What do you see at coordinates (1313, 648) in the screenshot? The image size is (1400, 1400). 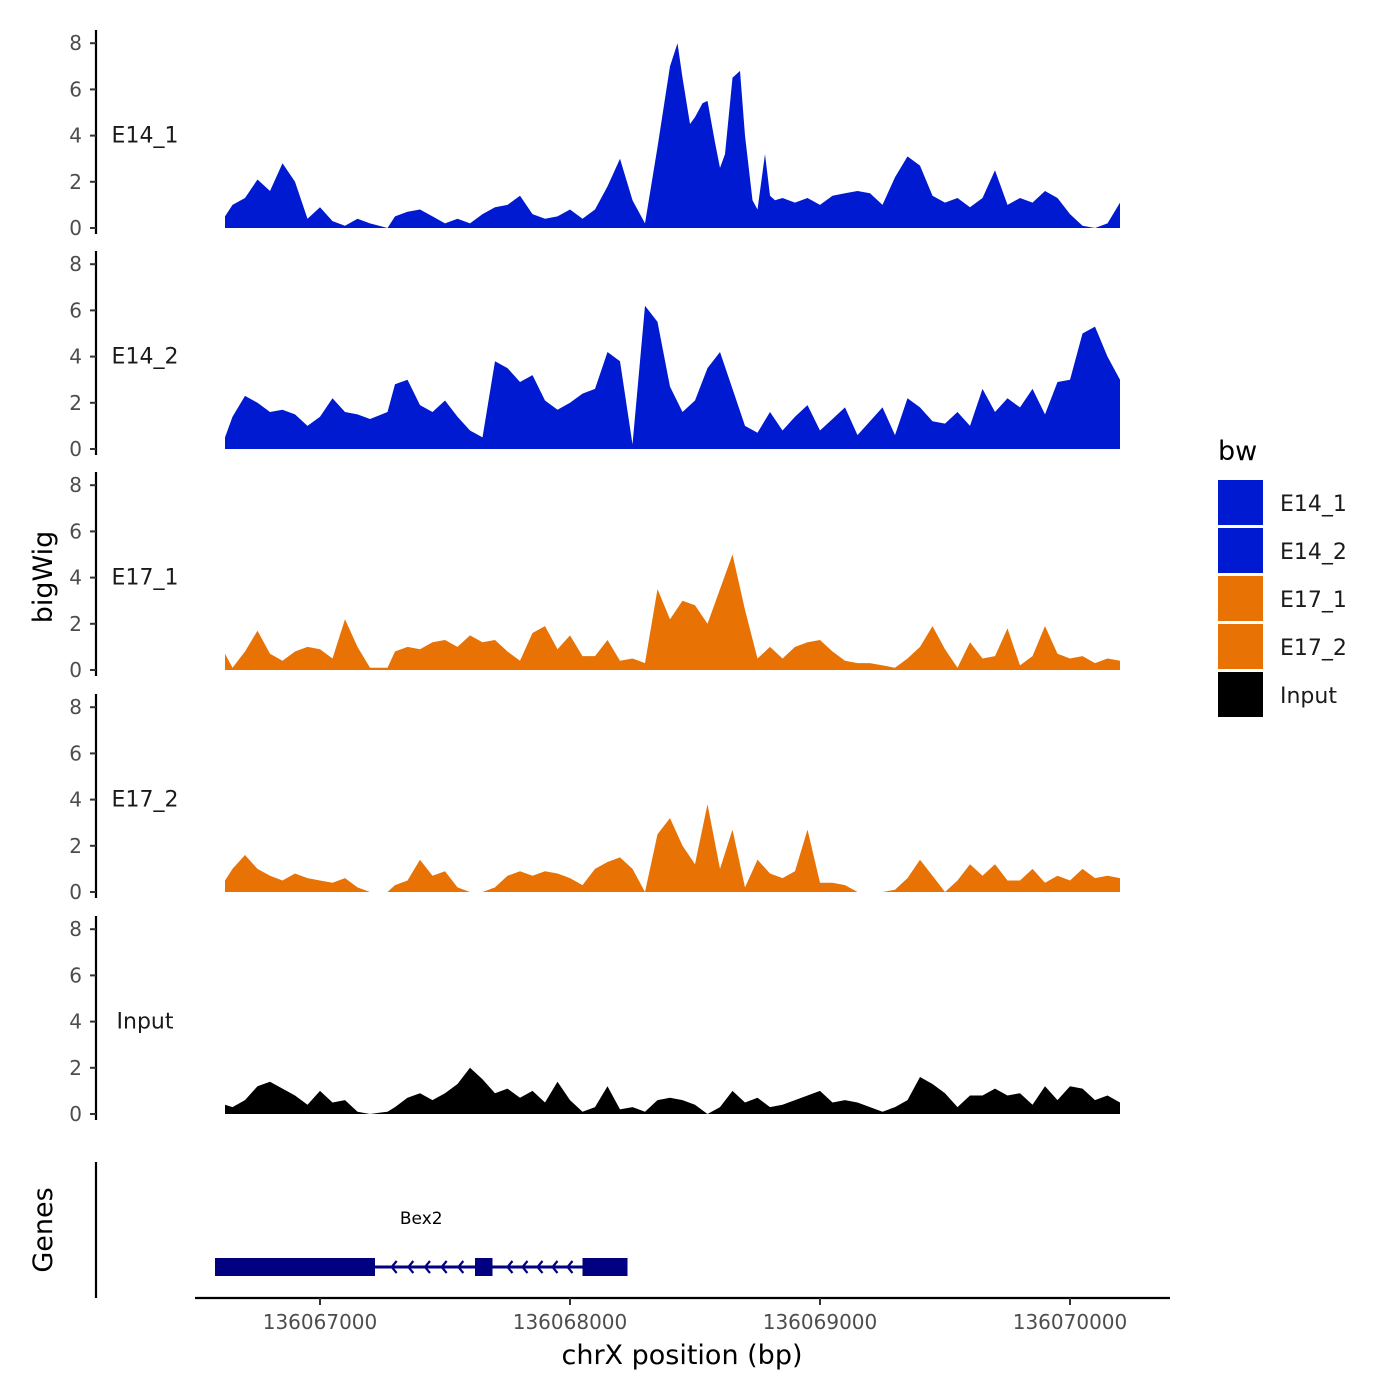 I see `legend-label-E17_2: E17_2` at bounding box center [1313, 648].